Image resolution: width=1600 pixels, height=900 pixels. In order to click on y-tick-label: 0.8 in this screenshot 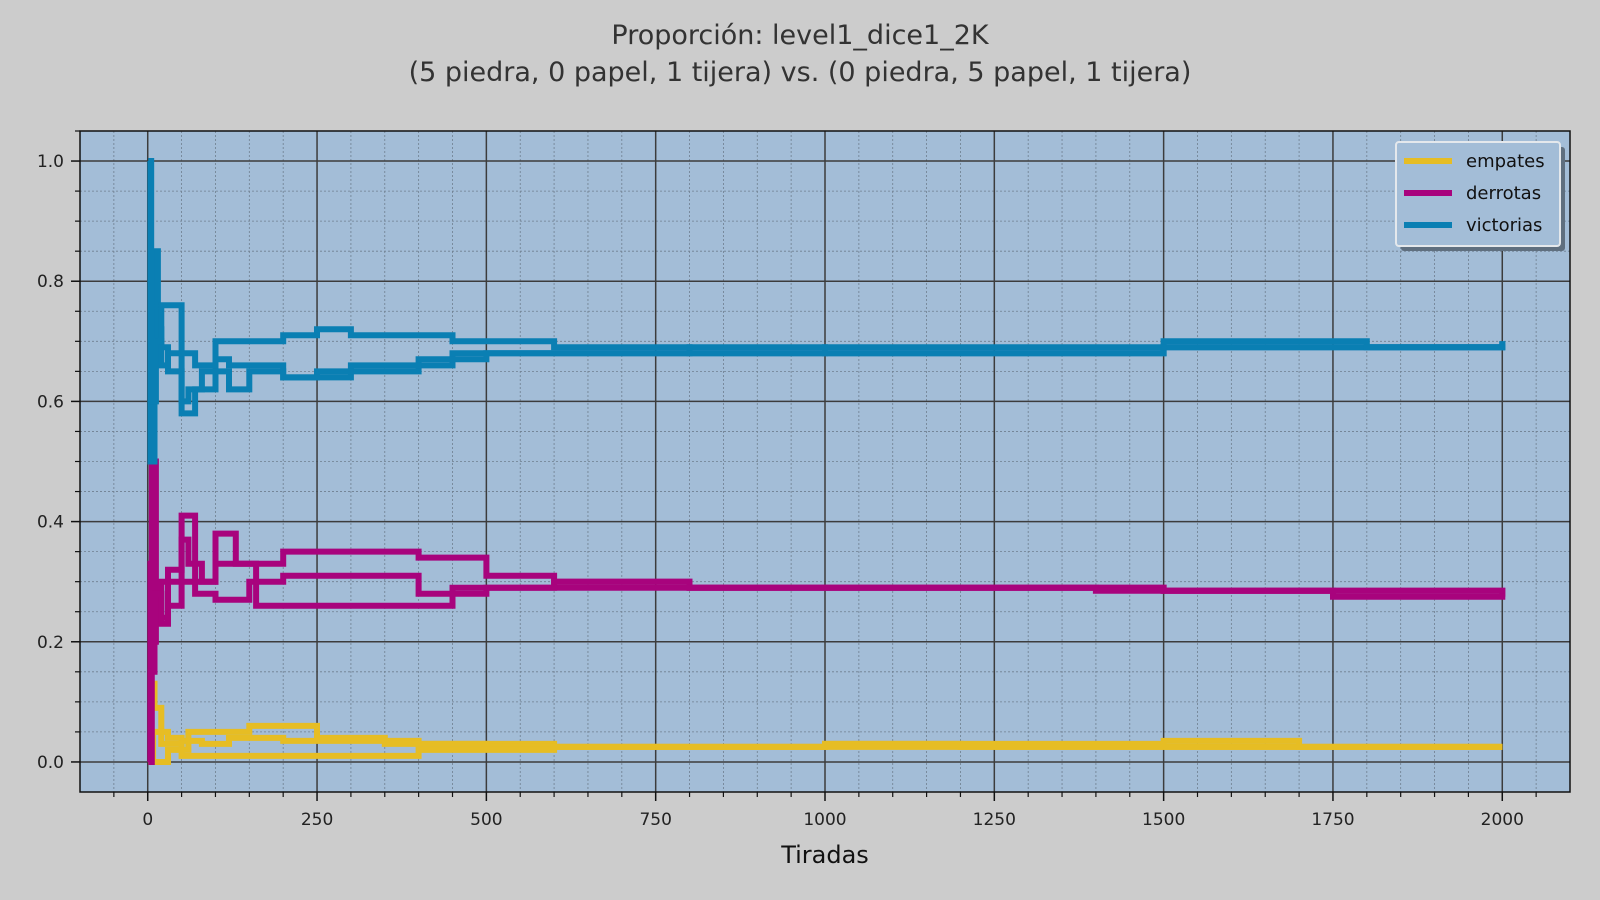, I will do `click(50, 282)`.